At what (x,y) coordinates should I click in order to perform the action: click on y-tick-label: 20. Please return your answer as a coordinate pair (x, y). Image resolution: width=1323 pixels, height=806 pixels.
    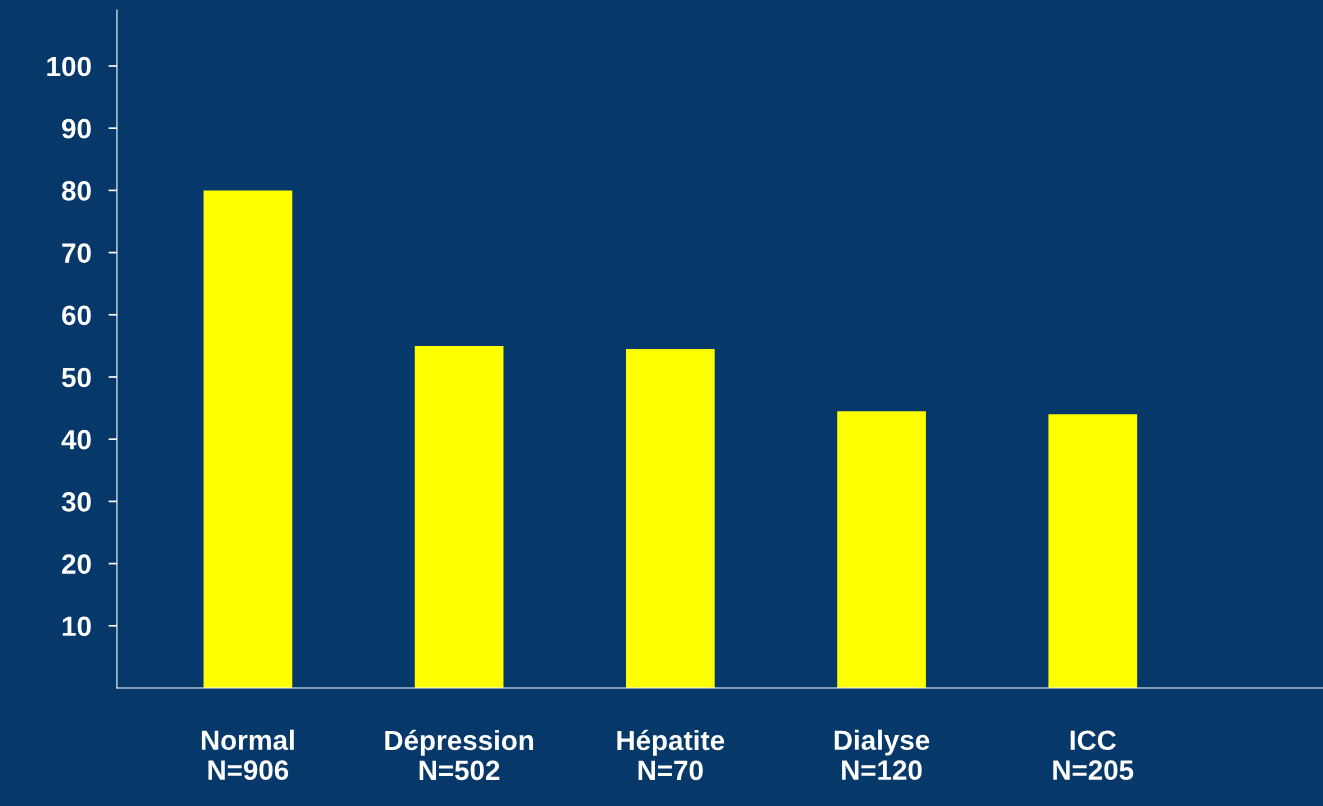
    Looking at the image, I should click on (76, 564).